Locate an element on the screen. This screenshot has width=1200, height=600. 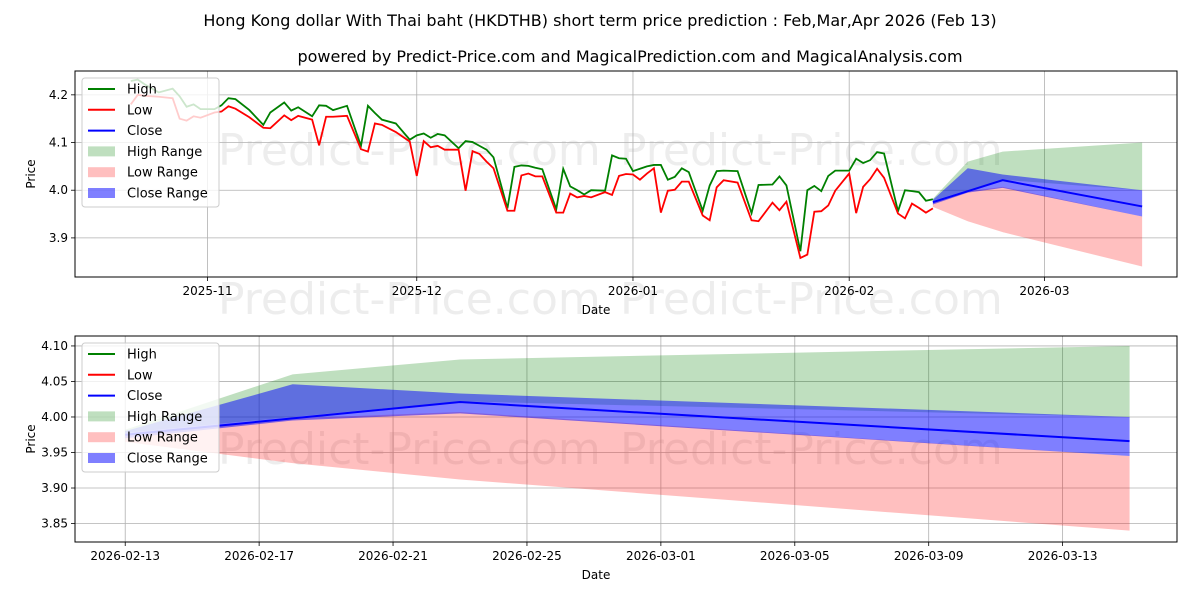
y-tick-label: 3.90 is located at coordinates (54, 488).